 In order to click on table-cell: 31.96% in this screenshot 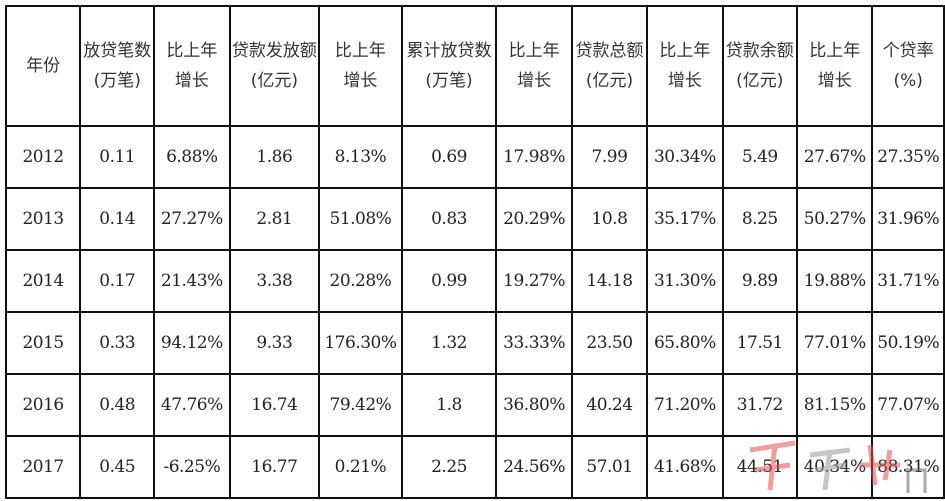, I will do `click(908, 219)`.